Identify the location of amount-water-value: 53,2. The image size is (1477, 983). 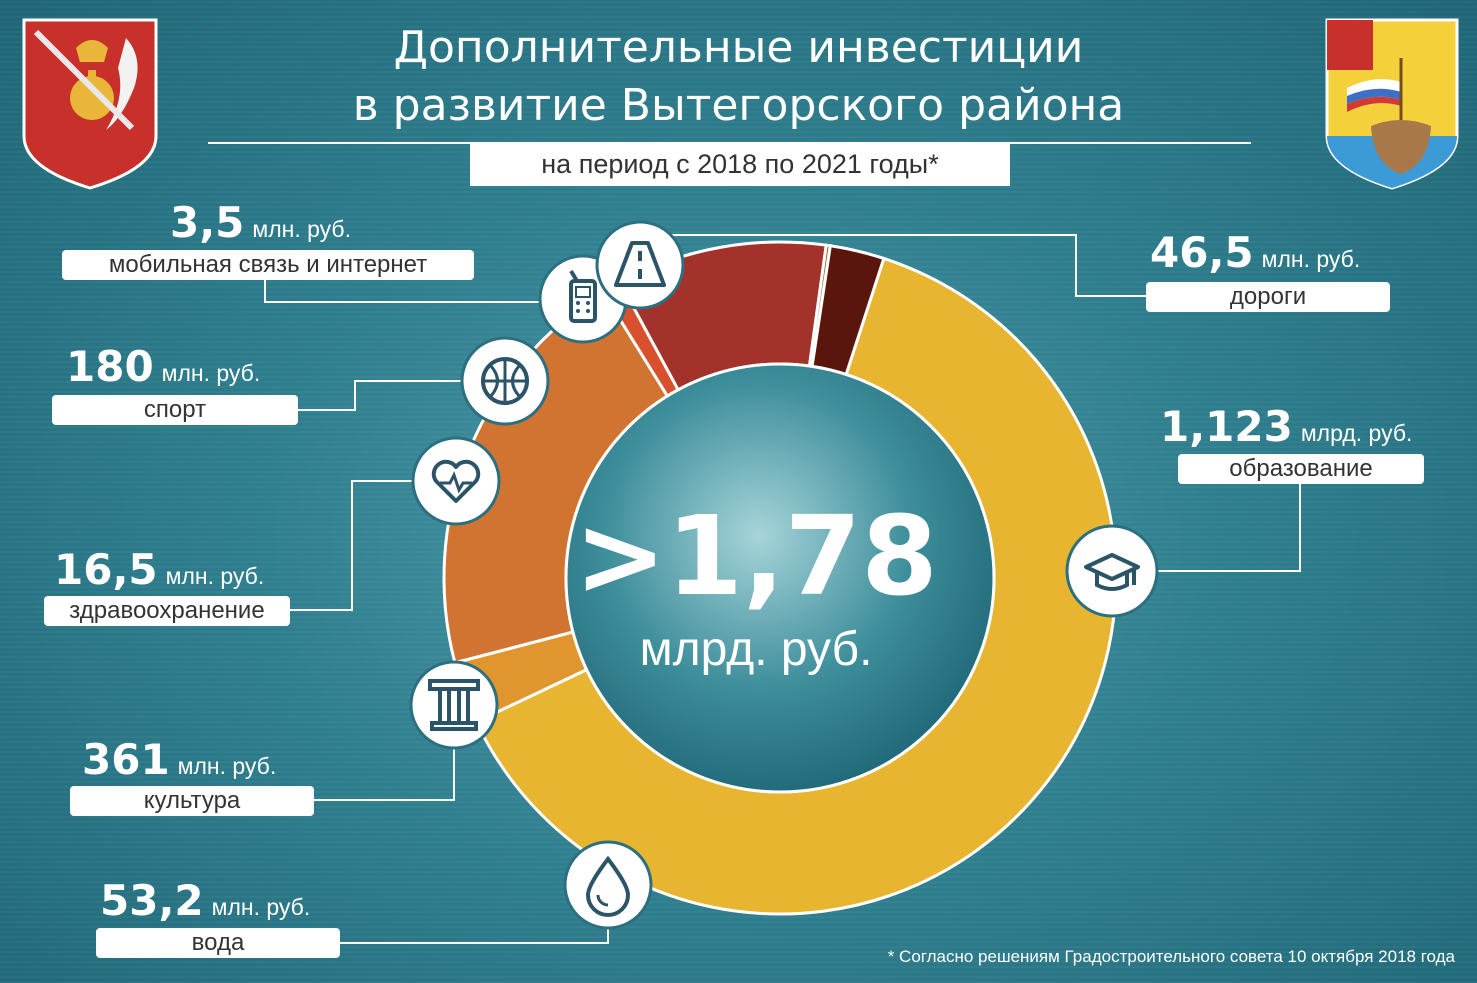
(152, 900).